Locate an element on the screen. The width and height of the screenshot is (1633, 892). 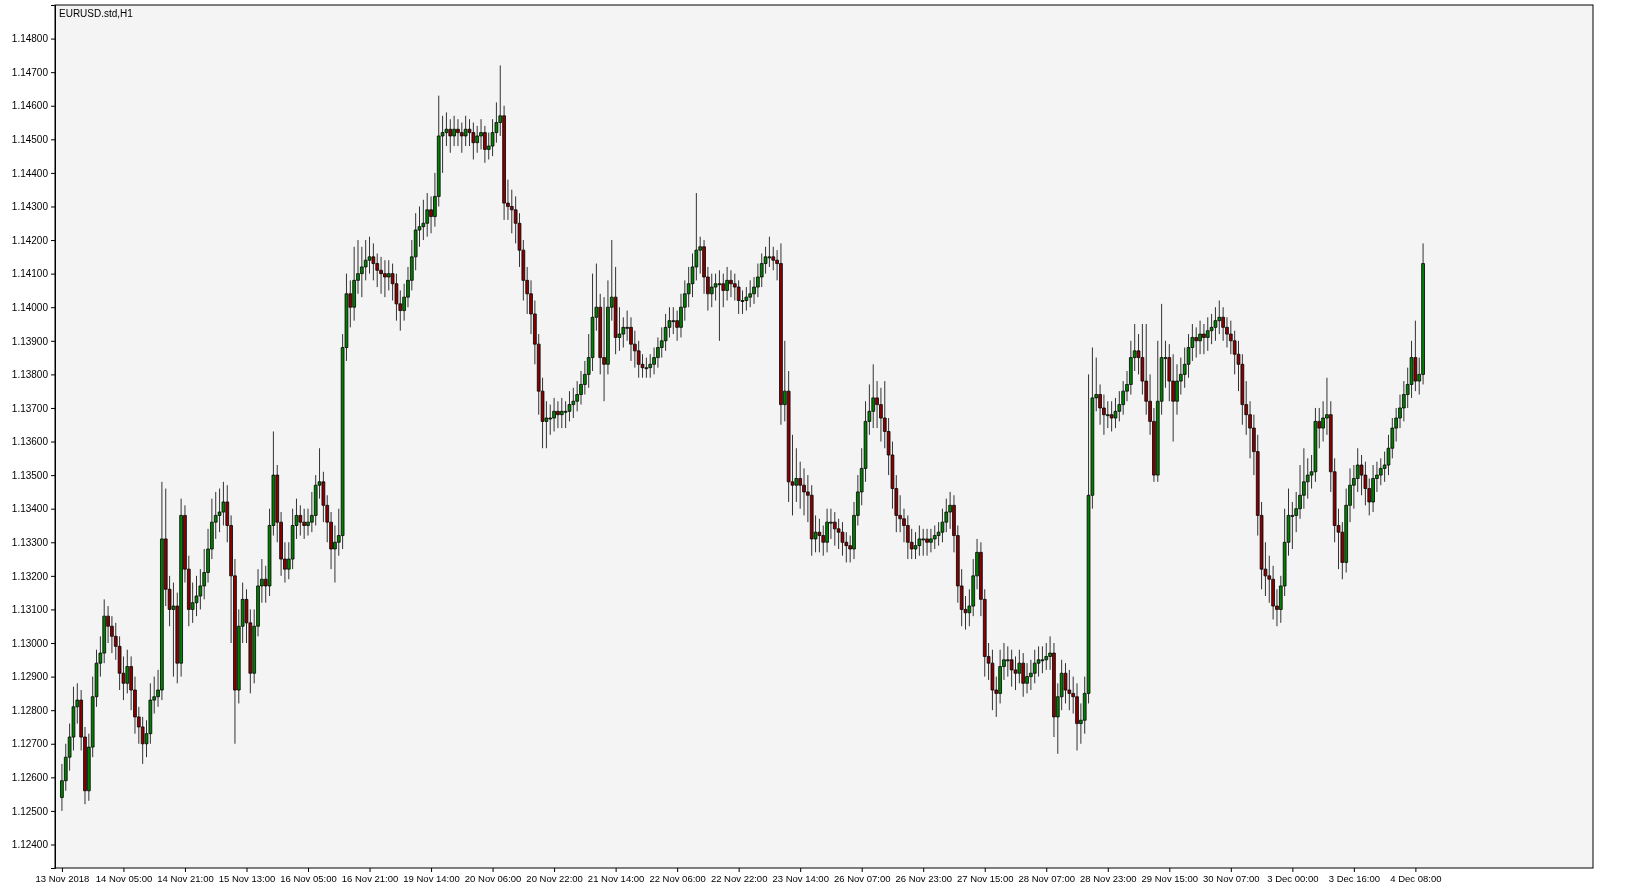
x-tick-label: 14 Nov 21:00 is located at coordinates (185, 878).